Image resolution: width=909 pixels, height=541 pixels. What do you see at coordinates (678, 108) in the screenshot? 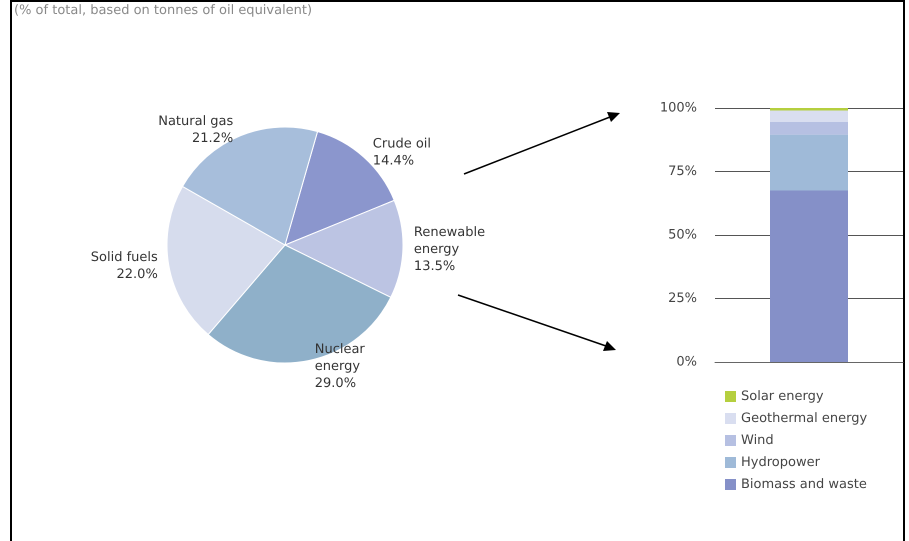
I see `y-tick-label: 100%` at bounding box center [678, 108].